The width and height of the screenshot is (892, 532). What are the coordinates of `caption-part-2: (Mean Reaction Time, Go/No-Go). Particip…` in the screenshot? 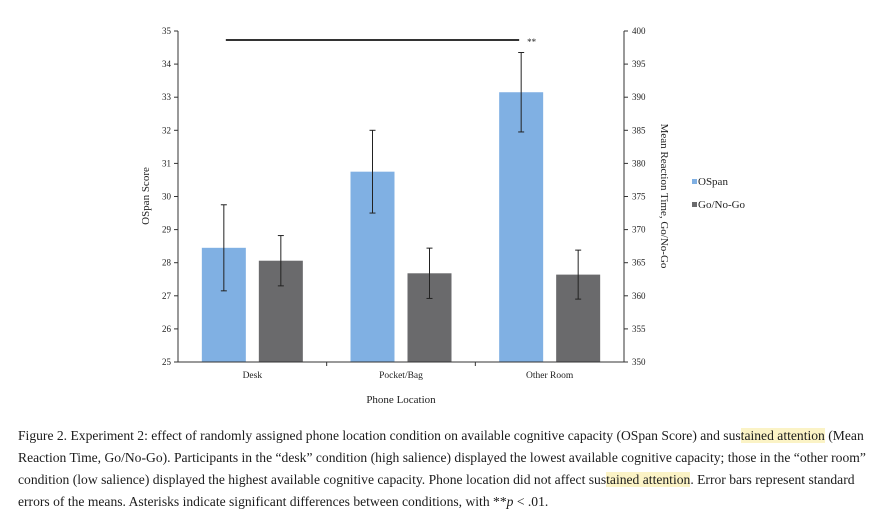 It's located at (442, 457).